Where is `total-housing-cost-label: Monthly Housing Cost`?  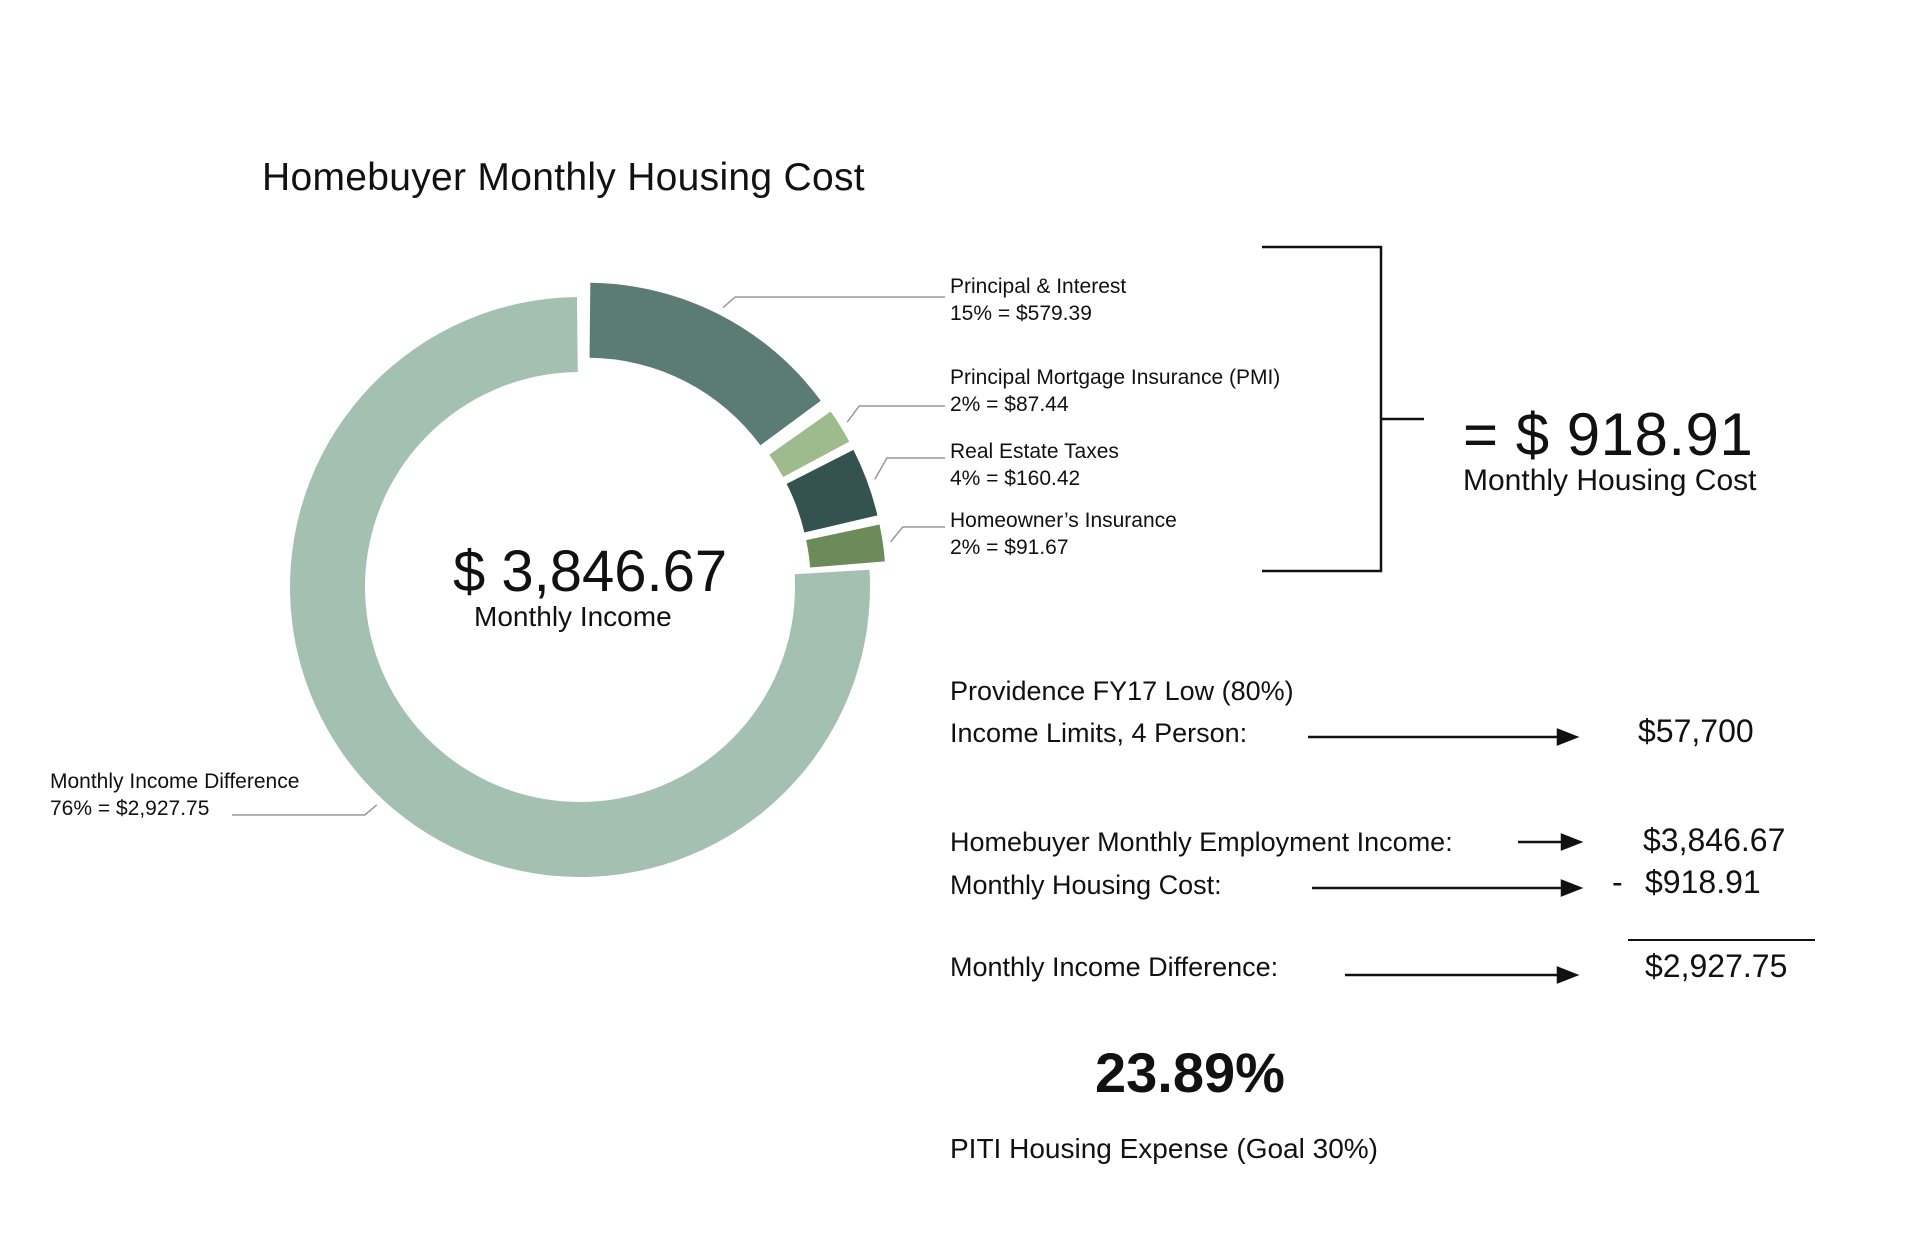 total-housing-cost-label: Monthly Housing Cost is located at coordinates (1610, 480).